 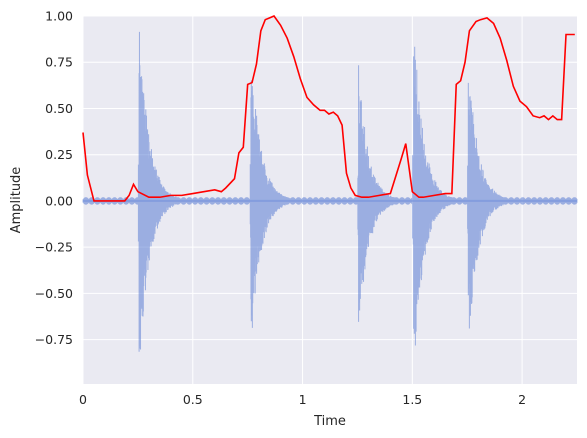 What do you see at coordinates (16, 200) in the screenshot?
I see `y-axis-label: Amplitude` at bounding box center [16, 200].